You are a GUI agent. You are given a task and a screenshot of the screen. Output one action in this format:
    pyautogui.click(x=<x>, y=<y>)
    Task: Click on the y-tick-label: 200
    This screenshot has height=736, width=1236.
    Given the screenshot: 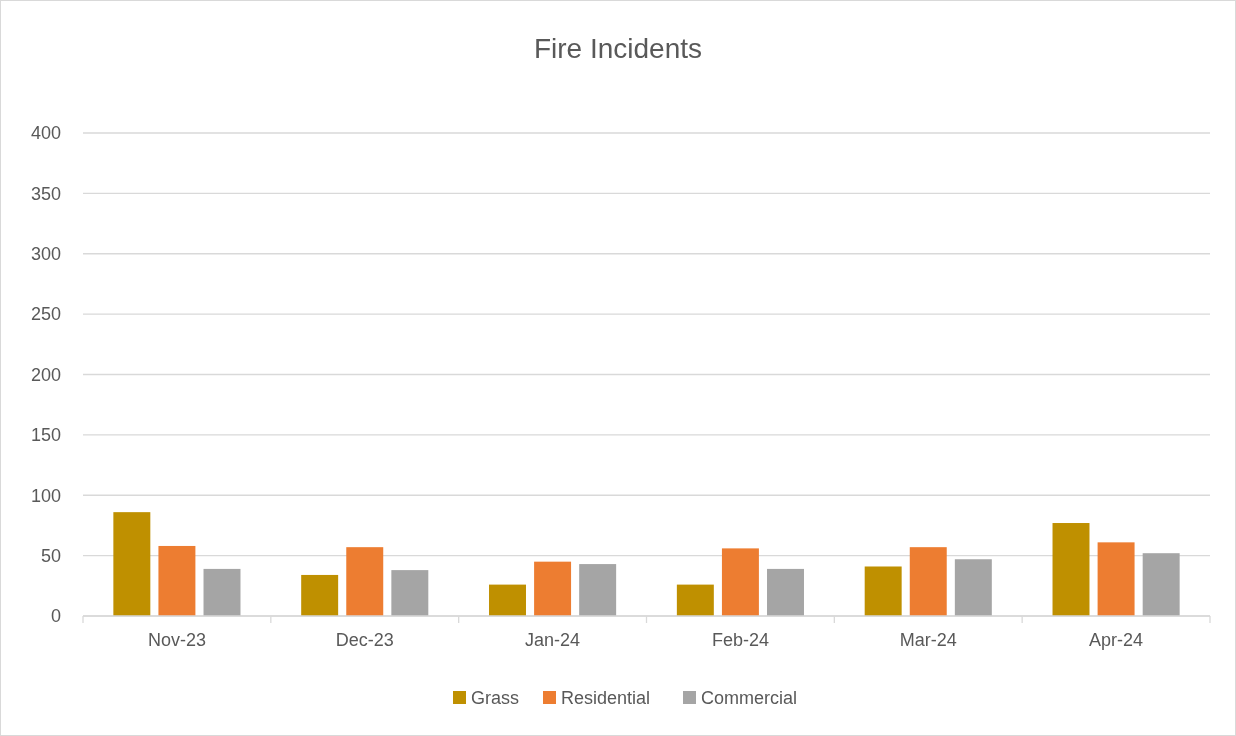 What is the action you would take?
    pyautogui.click(x=45, y=374)
    